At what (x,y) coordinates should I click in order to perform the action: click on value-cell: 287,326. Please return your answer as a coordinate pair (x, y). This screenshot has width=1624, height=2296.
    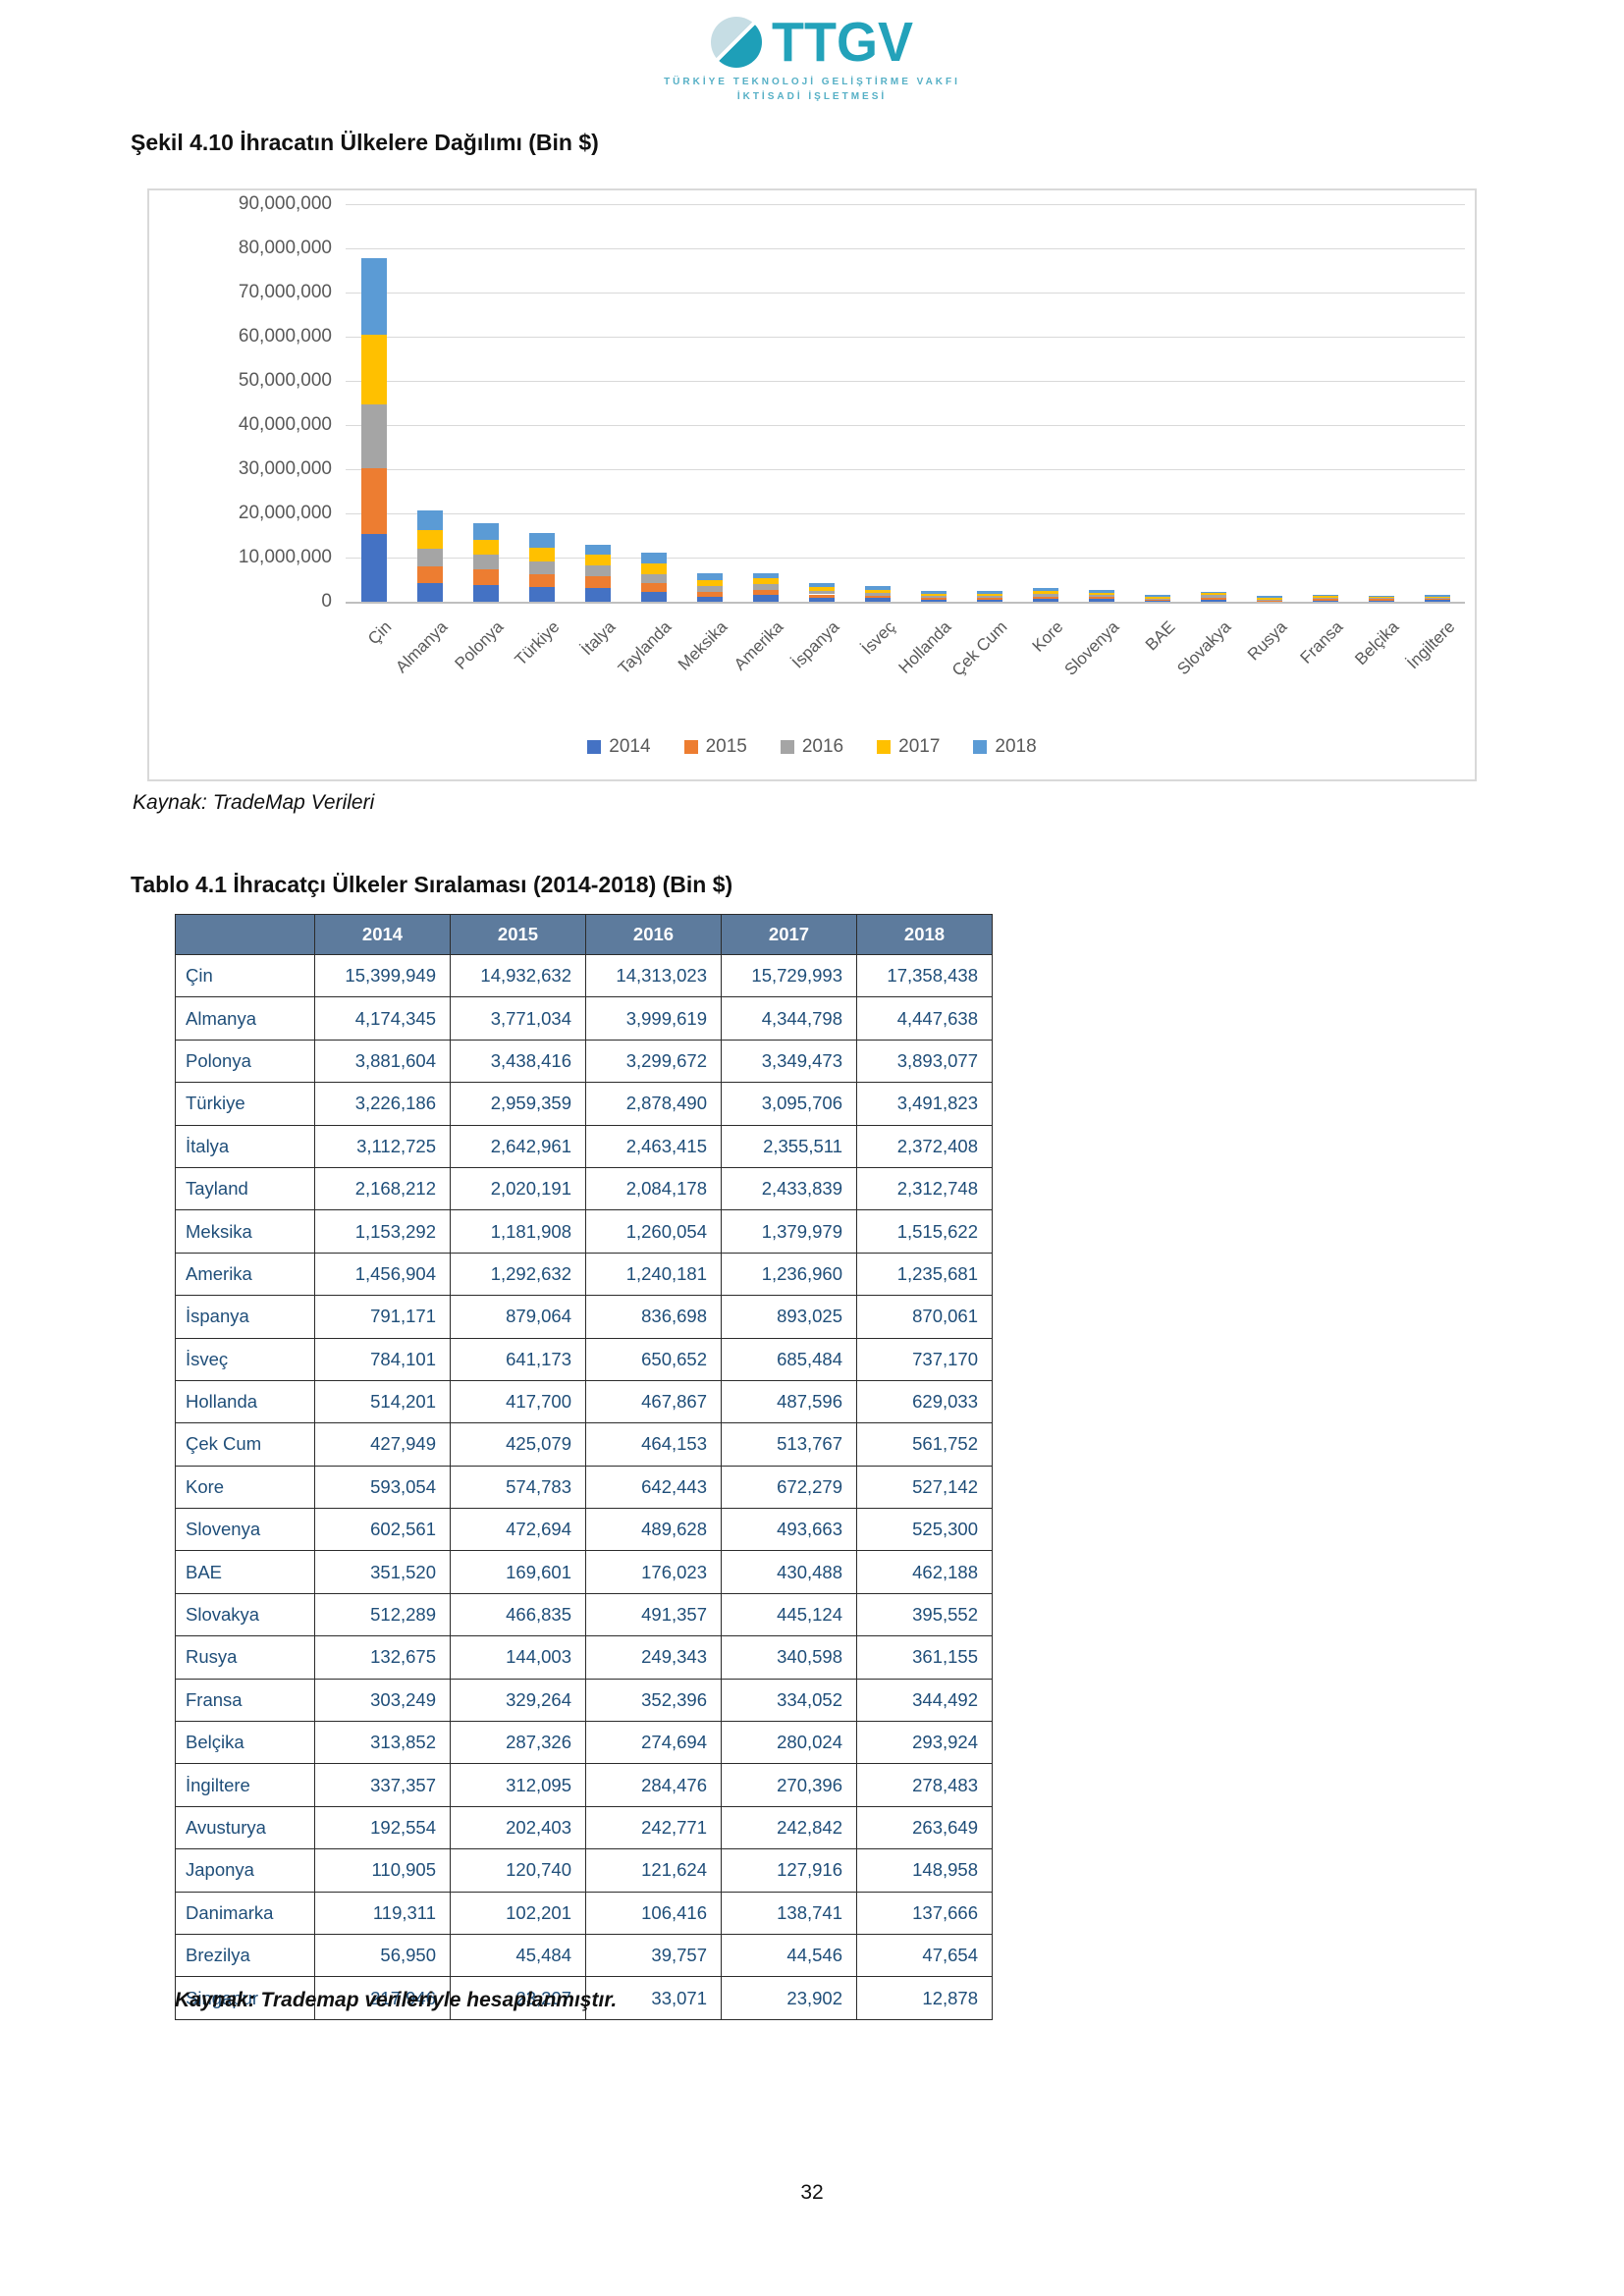
    Looking at the image, I should click on (518, 1743).